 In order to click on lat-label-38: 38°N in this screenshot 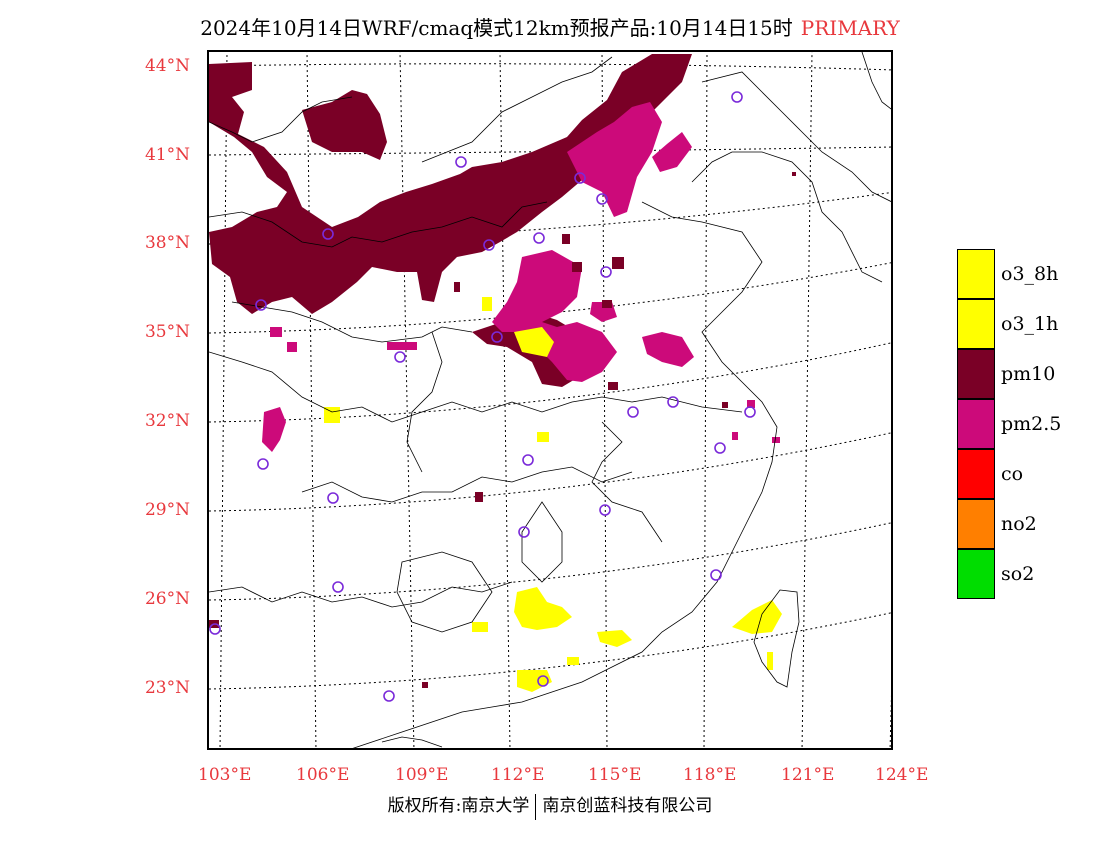, I will do `click(167, 243)`.